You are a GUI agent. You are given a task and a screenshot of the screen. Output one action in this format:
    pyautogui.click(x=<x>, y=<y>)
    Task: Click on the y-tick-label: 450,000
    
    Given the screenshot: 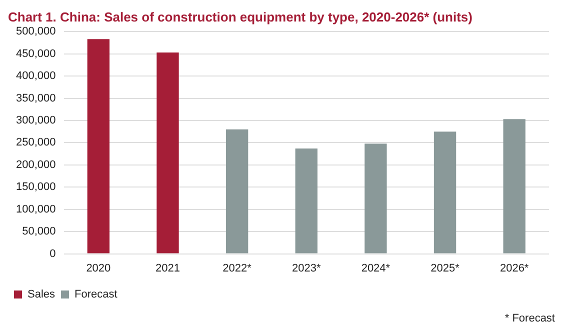 What is the action you would take?
    pyautogui.click(x=36, y=54)
    